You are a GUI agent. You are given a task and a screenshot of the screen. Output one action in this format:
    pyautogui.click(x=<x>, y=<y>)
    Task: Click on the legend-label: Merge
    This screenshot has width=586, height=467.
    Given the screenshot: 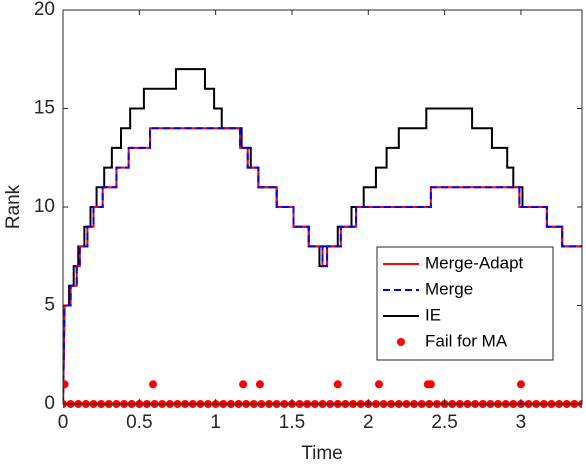 What is the action you would take?
    pyautogui.click(x=449, y=288)
    